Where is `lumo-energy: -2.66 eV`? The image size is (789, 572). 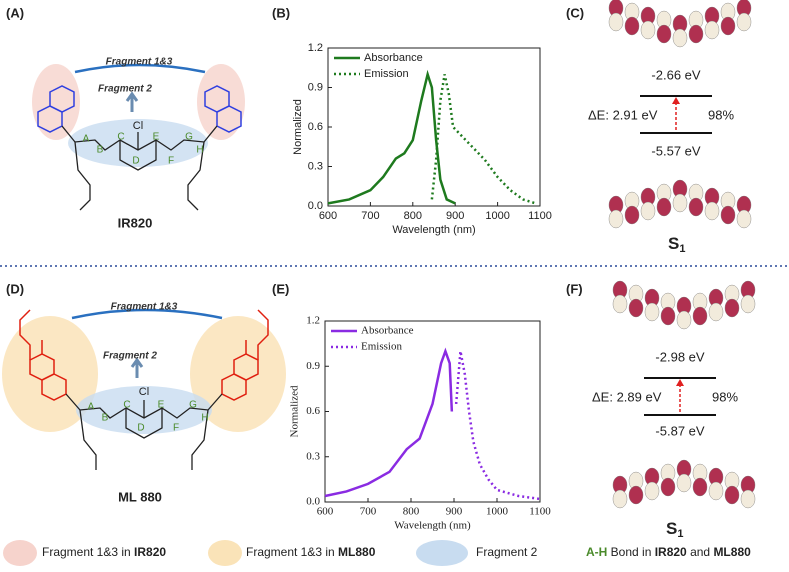 lumo-energy: -2.66 eV is located at coordinates (675, 74).